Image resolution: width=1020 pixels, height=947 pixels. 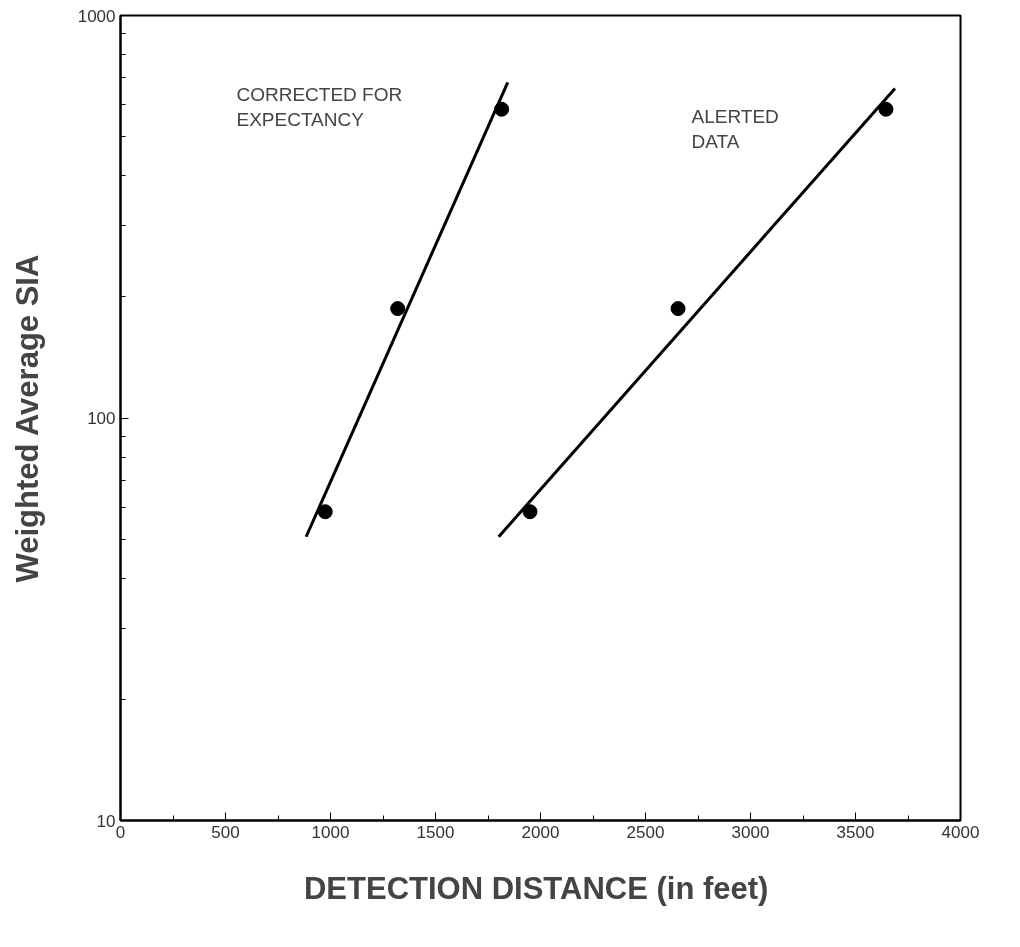 What do you see at coordinates (435, 832) in the screenshot?
I see `x-tick-label: 1500` at bounding box center [435, 832].